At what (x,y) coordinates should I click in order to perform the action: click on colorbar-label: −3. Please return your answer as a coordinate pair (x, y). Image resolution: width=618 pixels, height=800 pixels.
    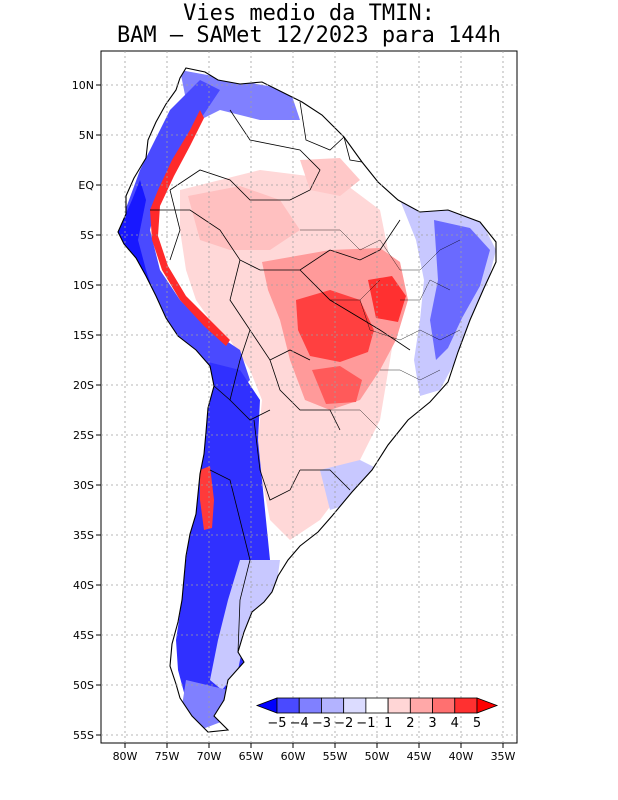
    Looking at the image, I should click on (321, 723).